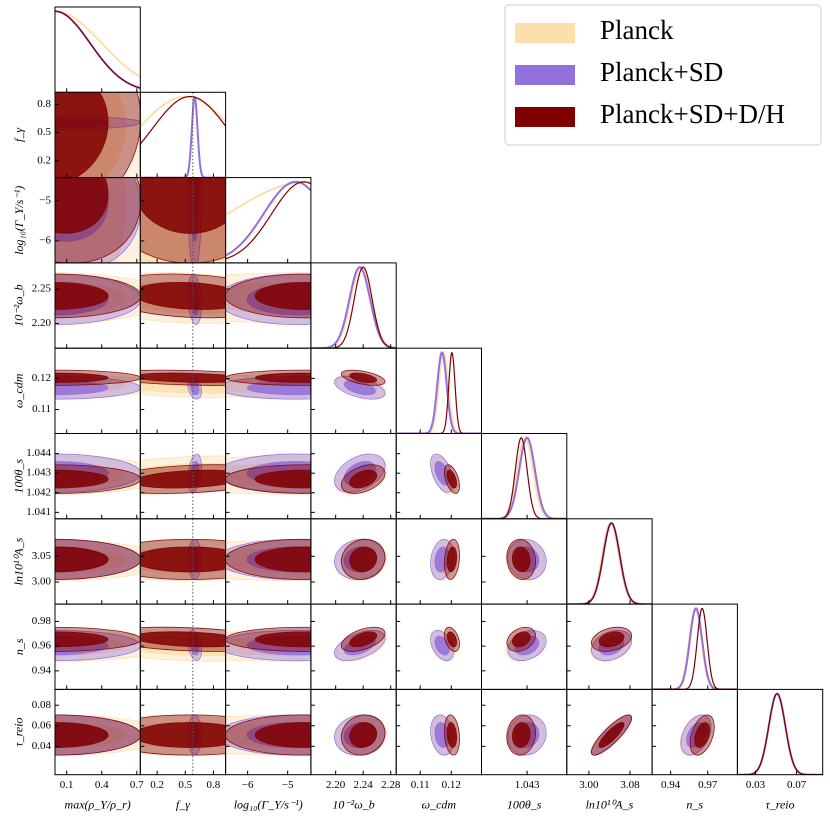 The width and height of the screenshot is (830, 830). What do you see at coordinates (157, 785) in the screenshot?
I see `x-tick-label: 0.2` at bounding box center [157, 785].